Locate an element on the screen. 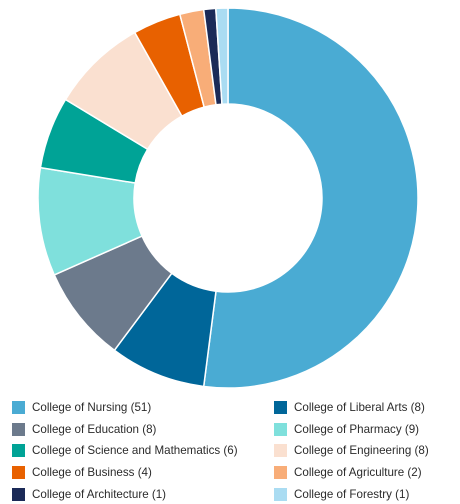 This screenshot has height=504, width=460. legend-label: College of Forestry (1) is located at coordinates (352, 494).